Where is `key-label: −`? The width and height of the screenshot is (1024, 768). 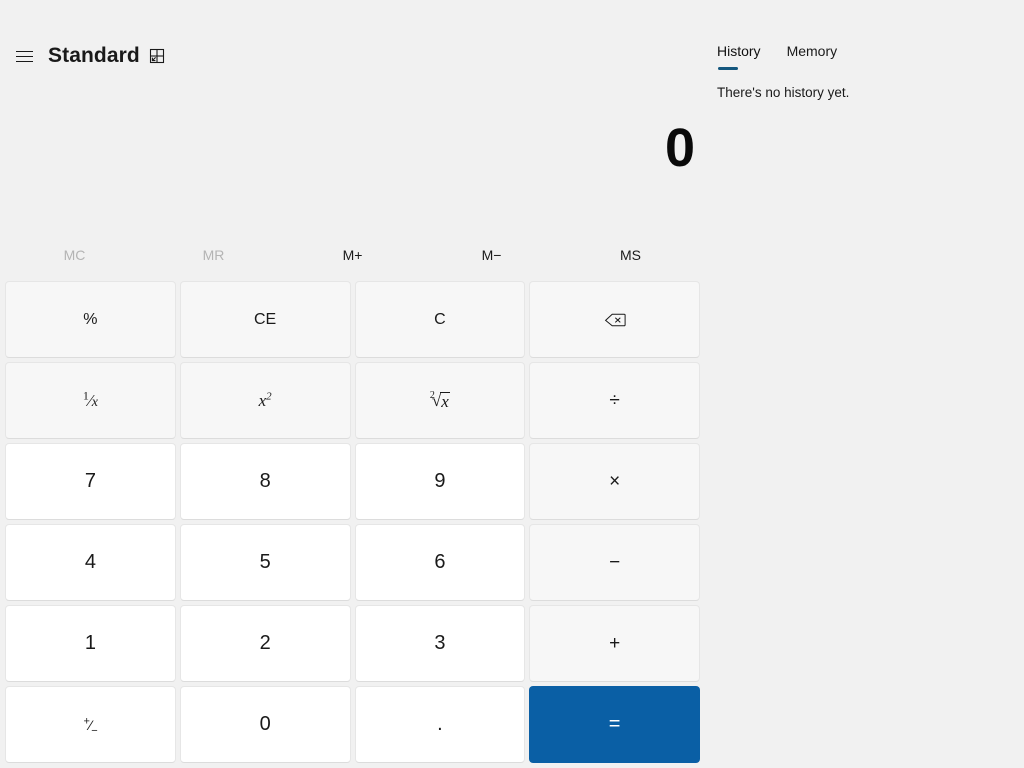 key-label: − is located at coordinates (615, 562).